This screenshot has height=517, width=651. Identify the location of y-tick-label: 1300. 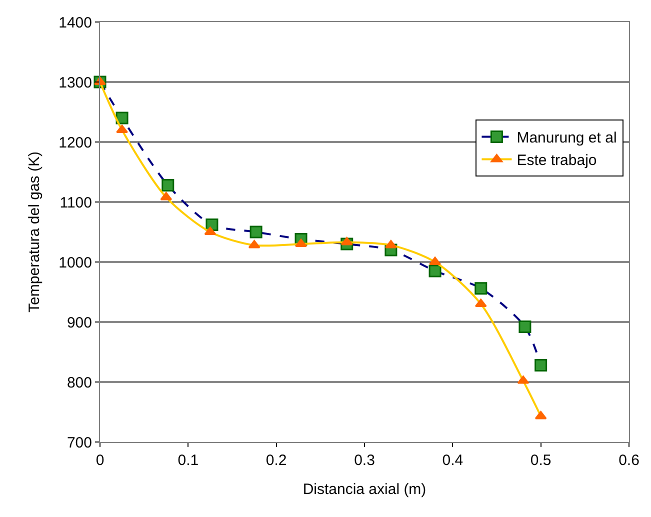
(75, 83).